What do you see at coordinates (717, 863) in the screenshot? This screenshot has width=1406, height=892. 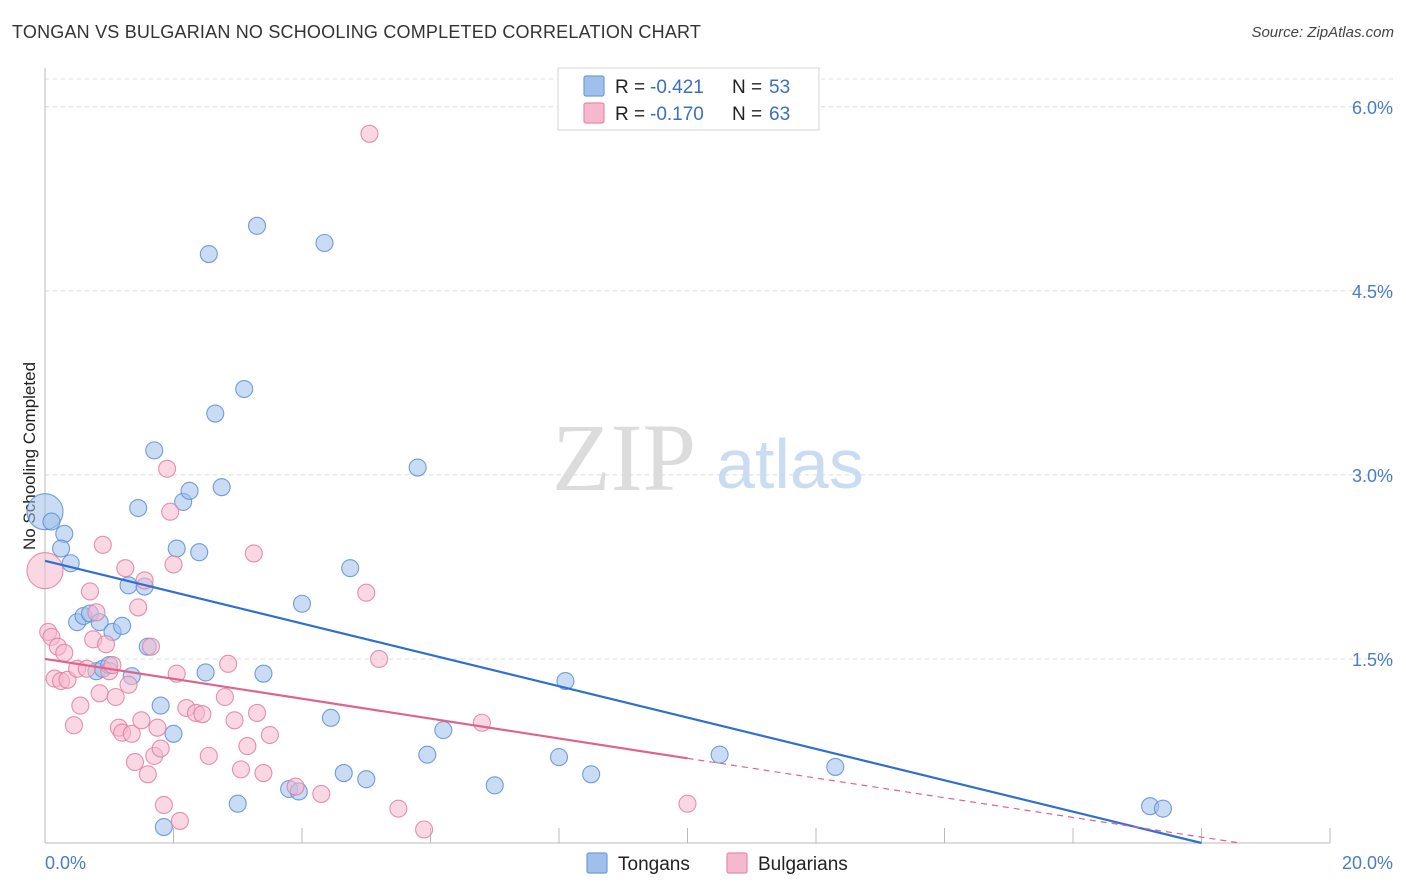 I see `series-legend: Tongans Bulgarians` at bounding box center [717, 863].